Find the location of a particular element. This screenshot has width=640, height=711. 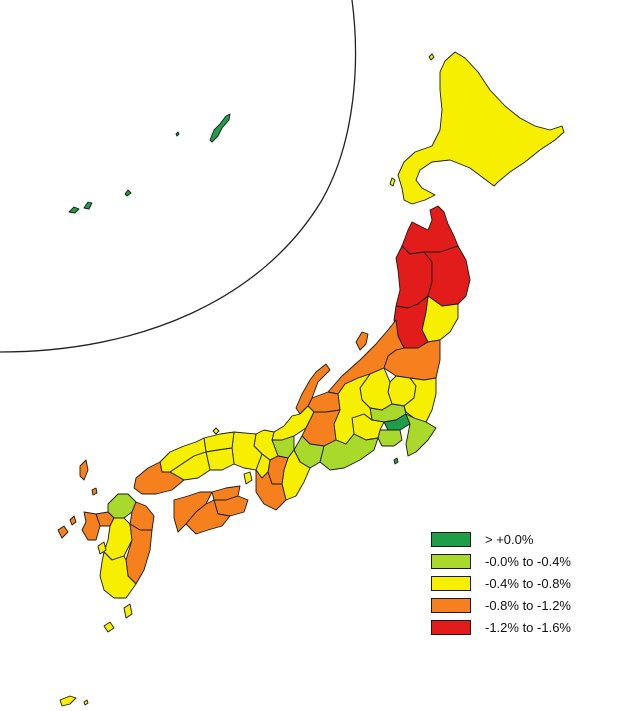

prefecture-iwate is located at coordinates (447, 276).